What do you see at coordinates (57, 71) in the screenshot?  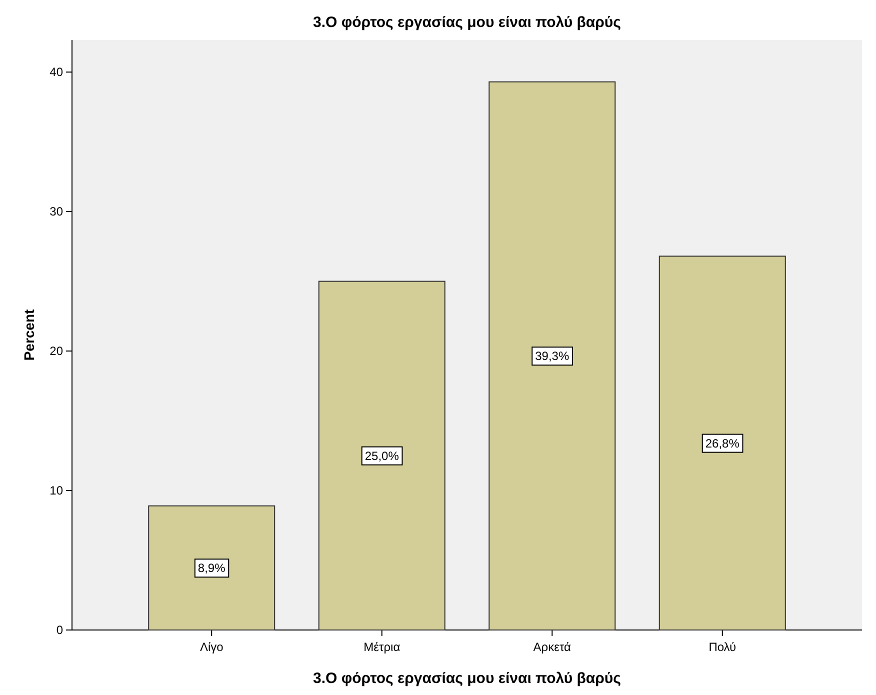 I see `y-tick-label: 40` at bounding box center [57, 71].